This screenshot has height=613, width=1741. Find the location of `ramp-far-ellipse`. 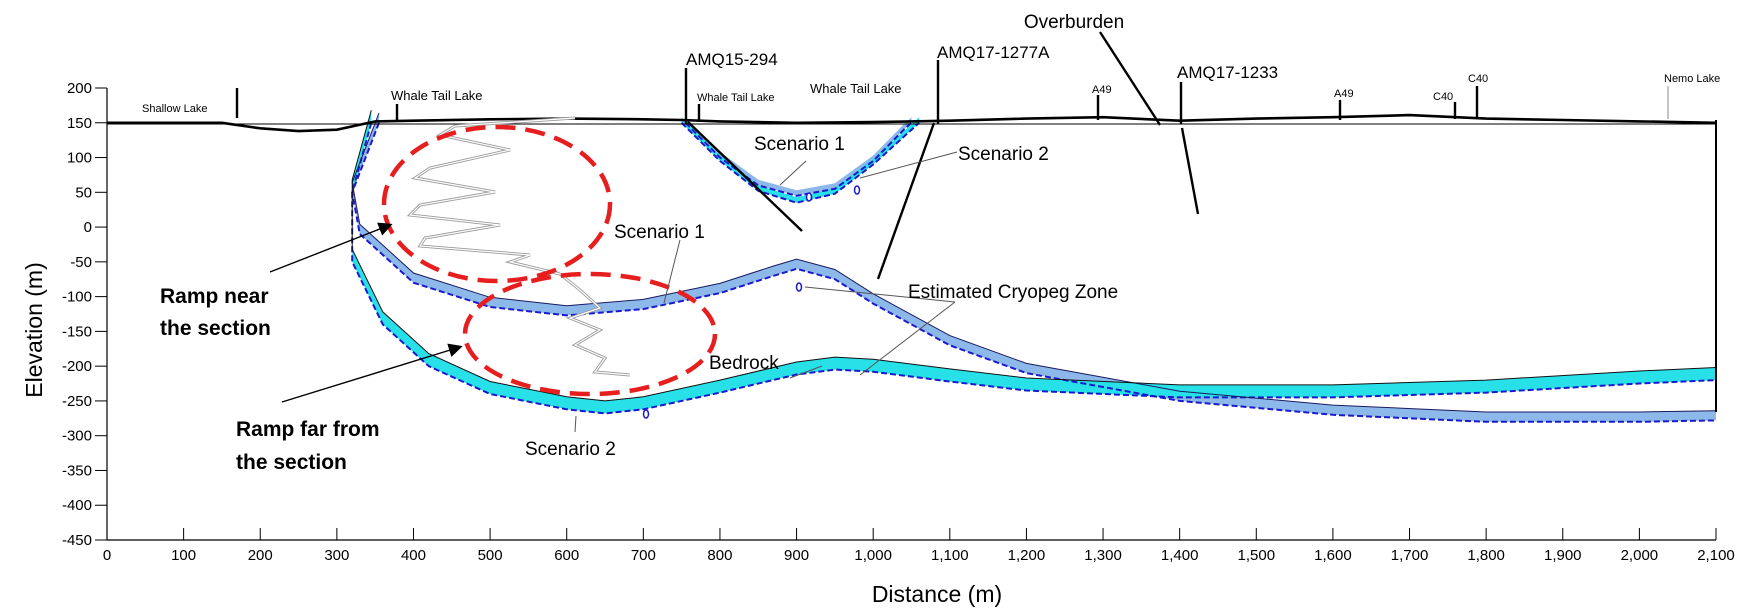

ramp-far-ellipse is located at coordinates (590, 334).